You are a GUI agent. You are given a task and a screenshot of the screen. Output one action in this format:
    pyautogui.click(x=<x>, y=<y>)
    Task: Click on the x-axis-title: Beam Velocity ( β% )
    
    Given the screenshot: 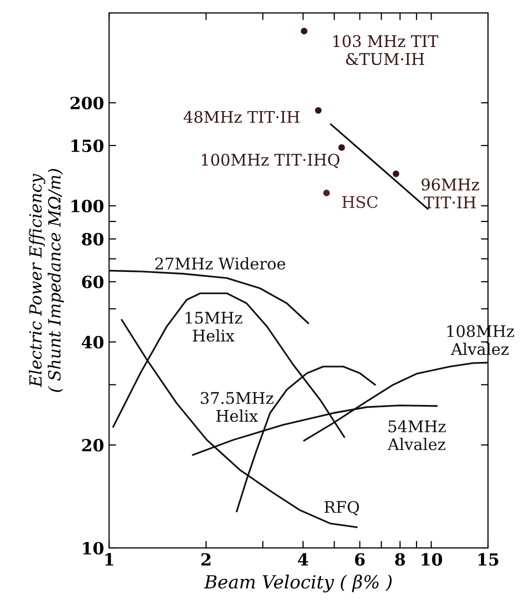 What is the action you would take?
    pyautogui.click(x=298, y=583)
    